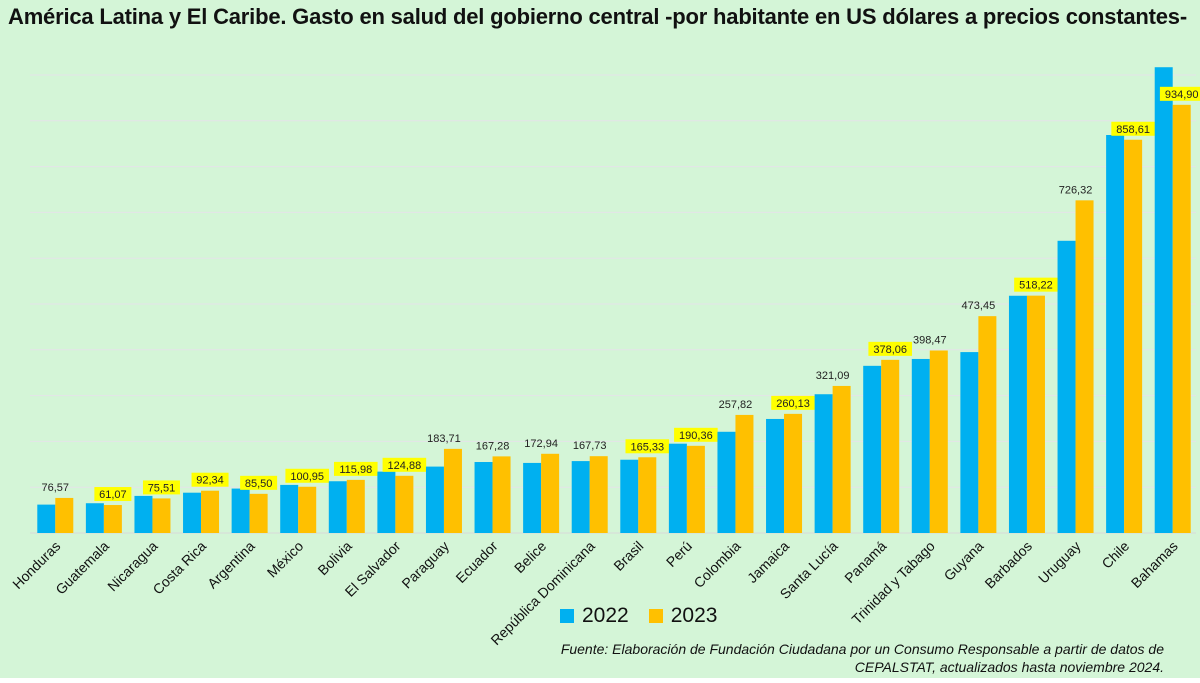  Describe the element at coordinates (655, 616) in the screenshot. I see `legend-swatch-2023` at that location.